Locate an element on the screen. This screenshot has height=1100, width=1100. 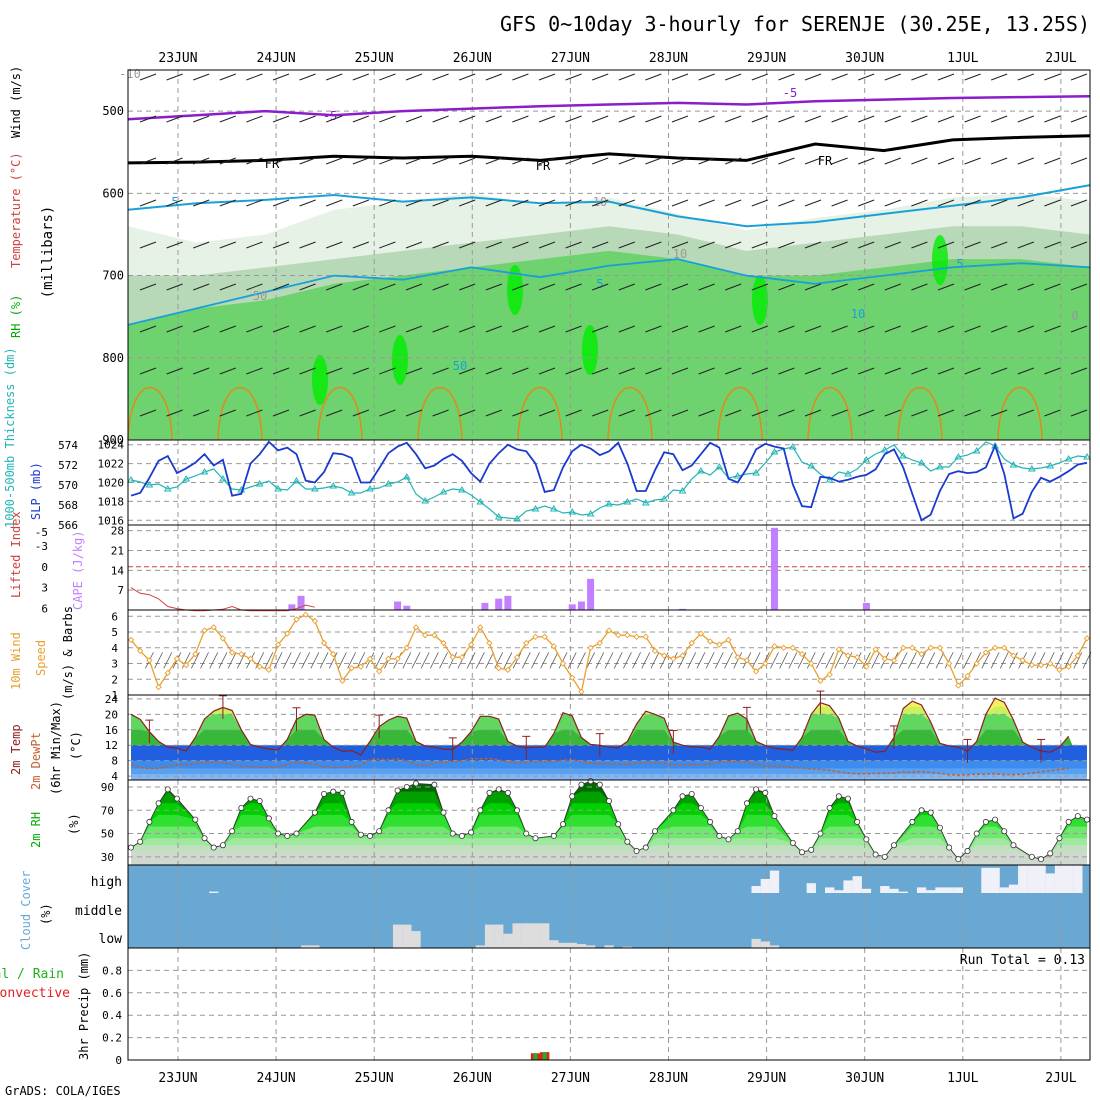
date-label-top: 29JUN is located at coordinates (766, 58).